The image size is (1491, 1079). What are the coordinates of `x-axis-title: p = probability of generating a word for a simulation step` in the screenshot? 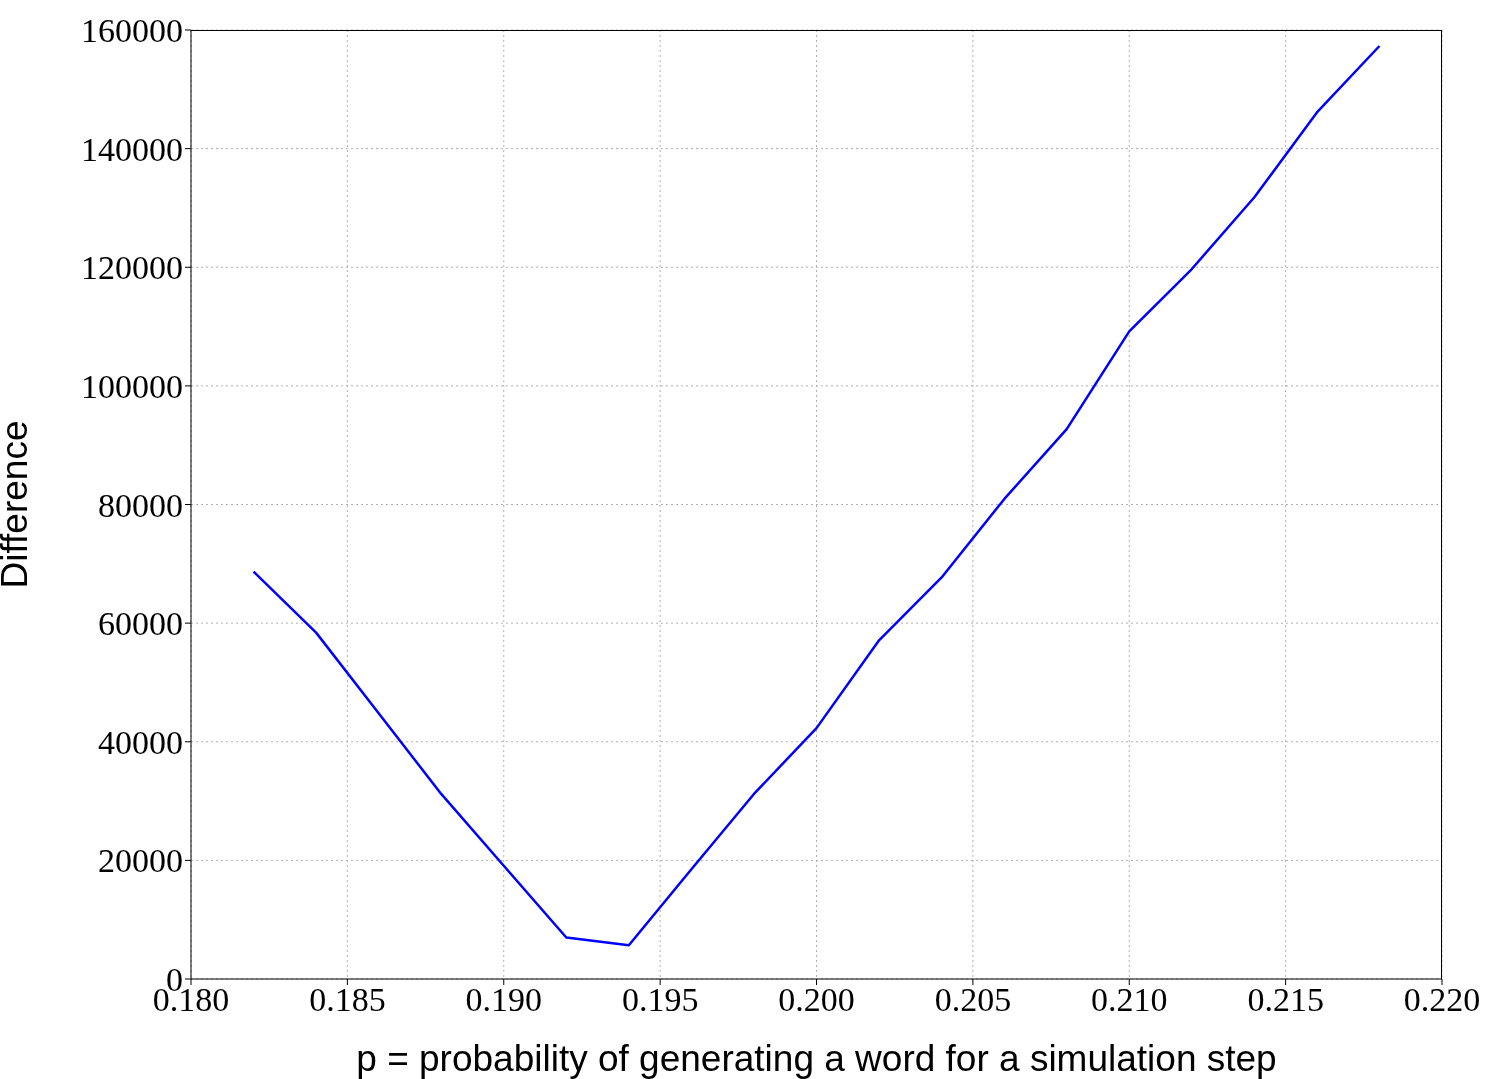 It's located at (816, 1058).